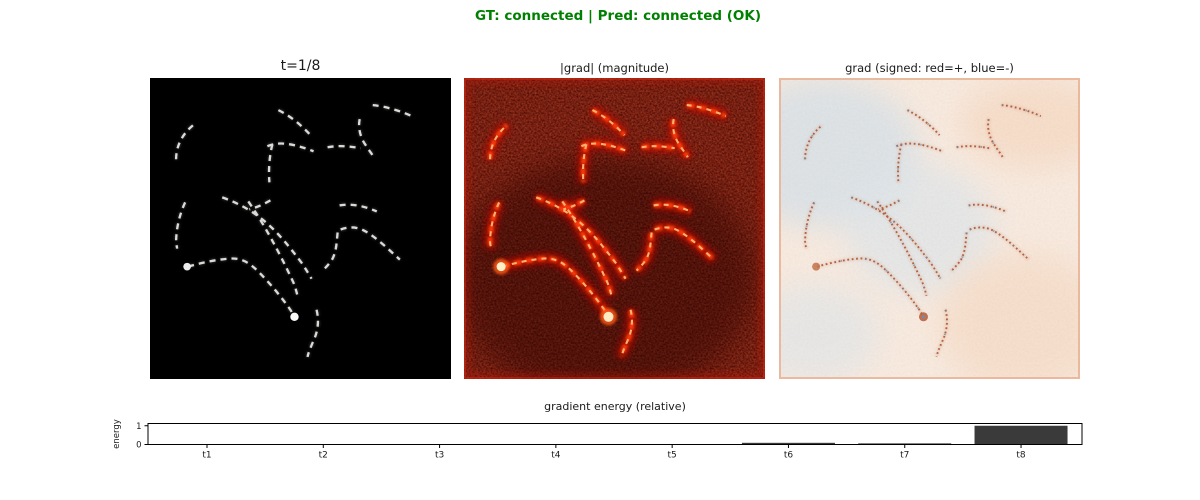  What do you see at coordinates (929, 68) in the screenshot?
I see `panel-title-grad-signed: grad (signed: red=+, blue=-)` at bounding box center [929, 68].